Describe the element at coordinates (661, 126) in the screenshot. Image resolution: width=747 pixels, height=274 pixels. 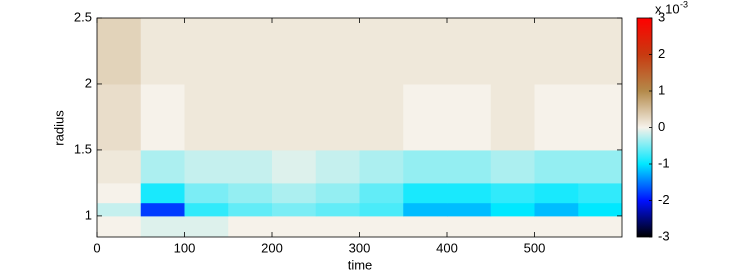
I see `colorbar-tick-label: 0` at that location.